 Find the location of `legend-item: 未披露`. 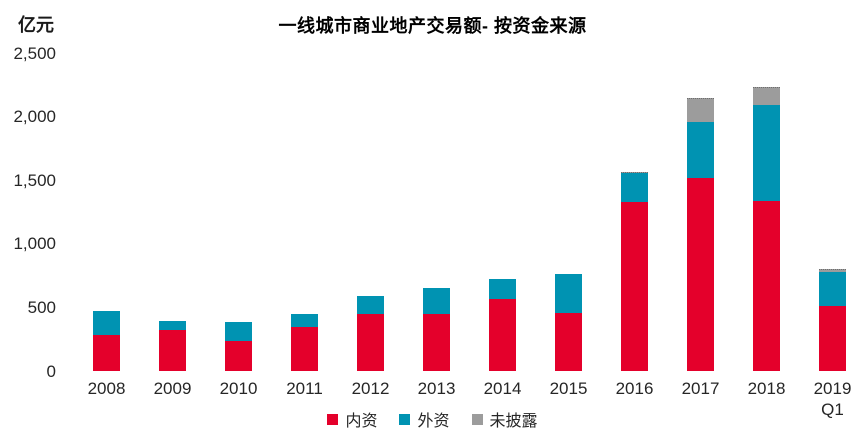

legend-item: 未披露 is located at coordinates (504, 419).